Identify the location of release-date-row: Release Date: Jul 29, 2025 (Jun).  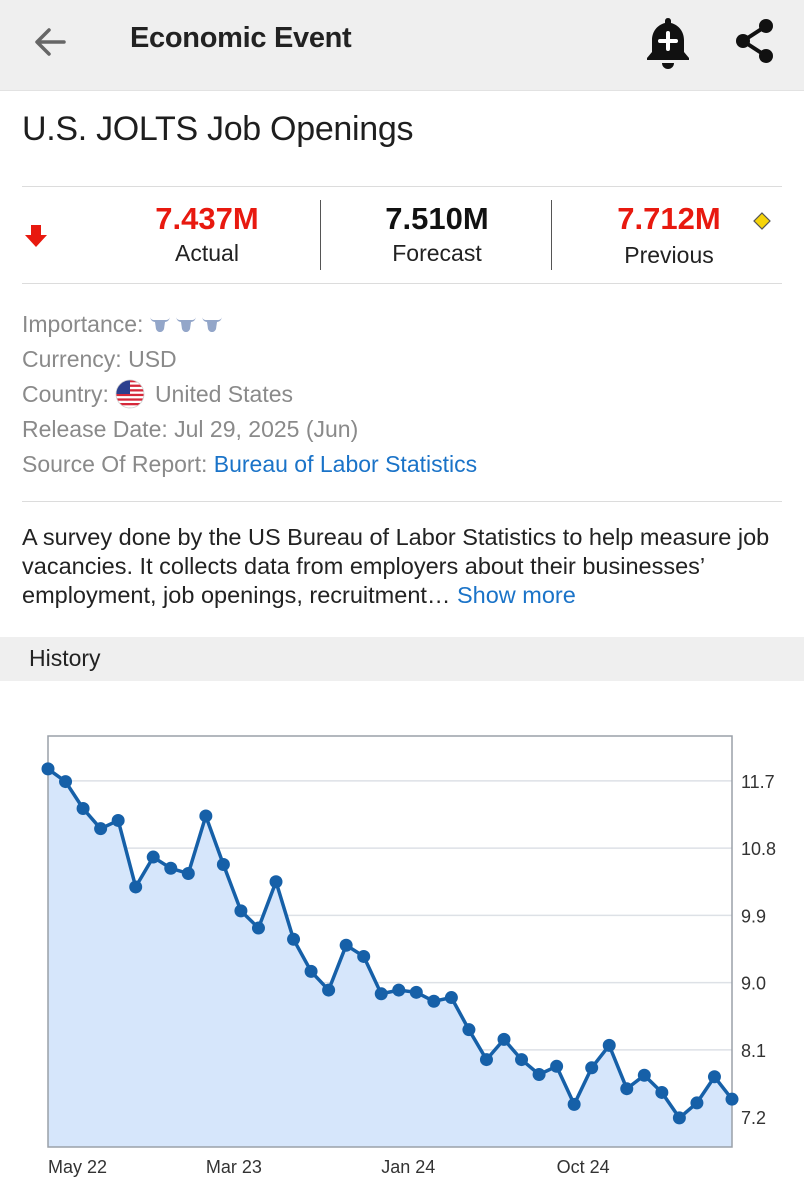
(249, 428).